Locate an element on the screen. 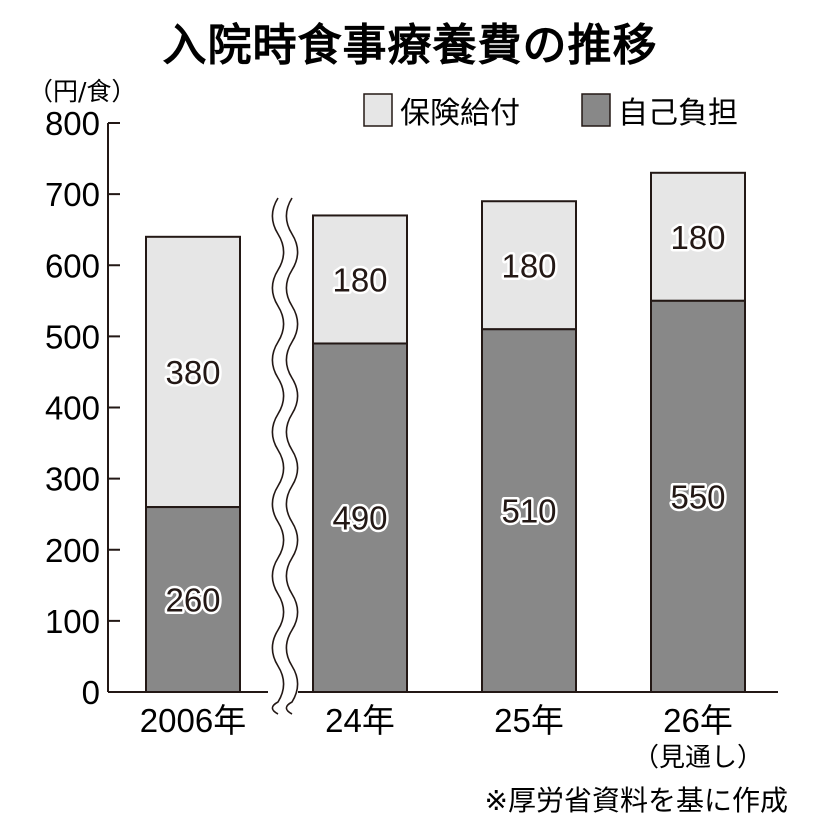  bar-group: 380 260 is located at coordinates (193, 464).